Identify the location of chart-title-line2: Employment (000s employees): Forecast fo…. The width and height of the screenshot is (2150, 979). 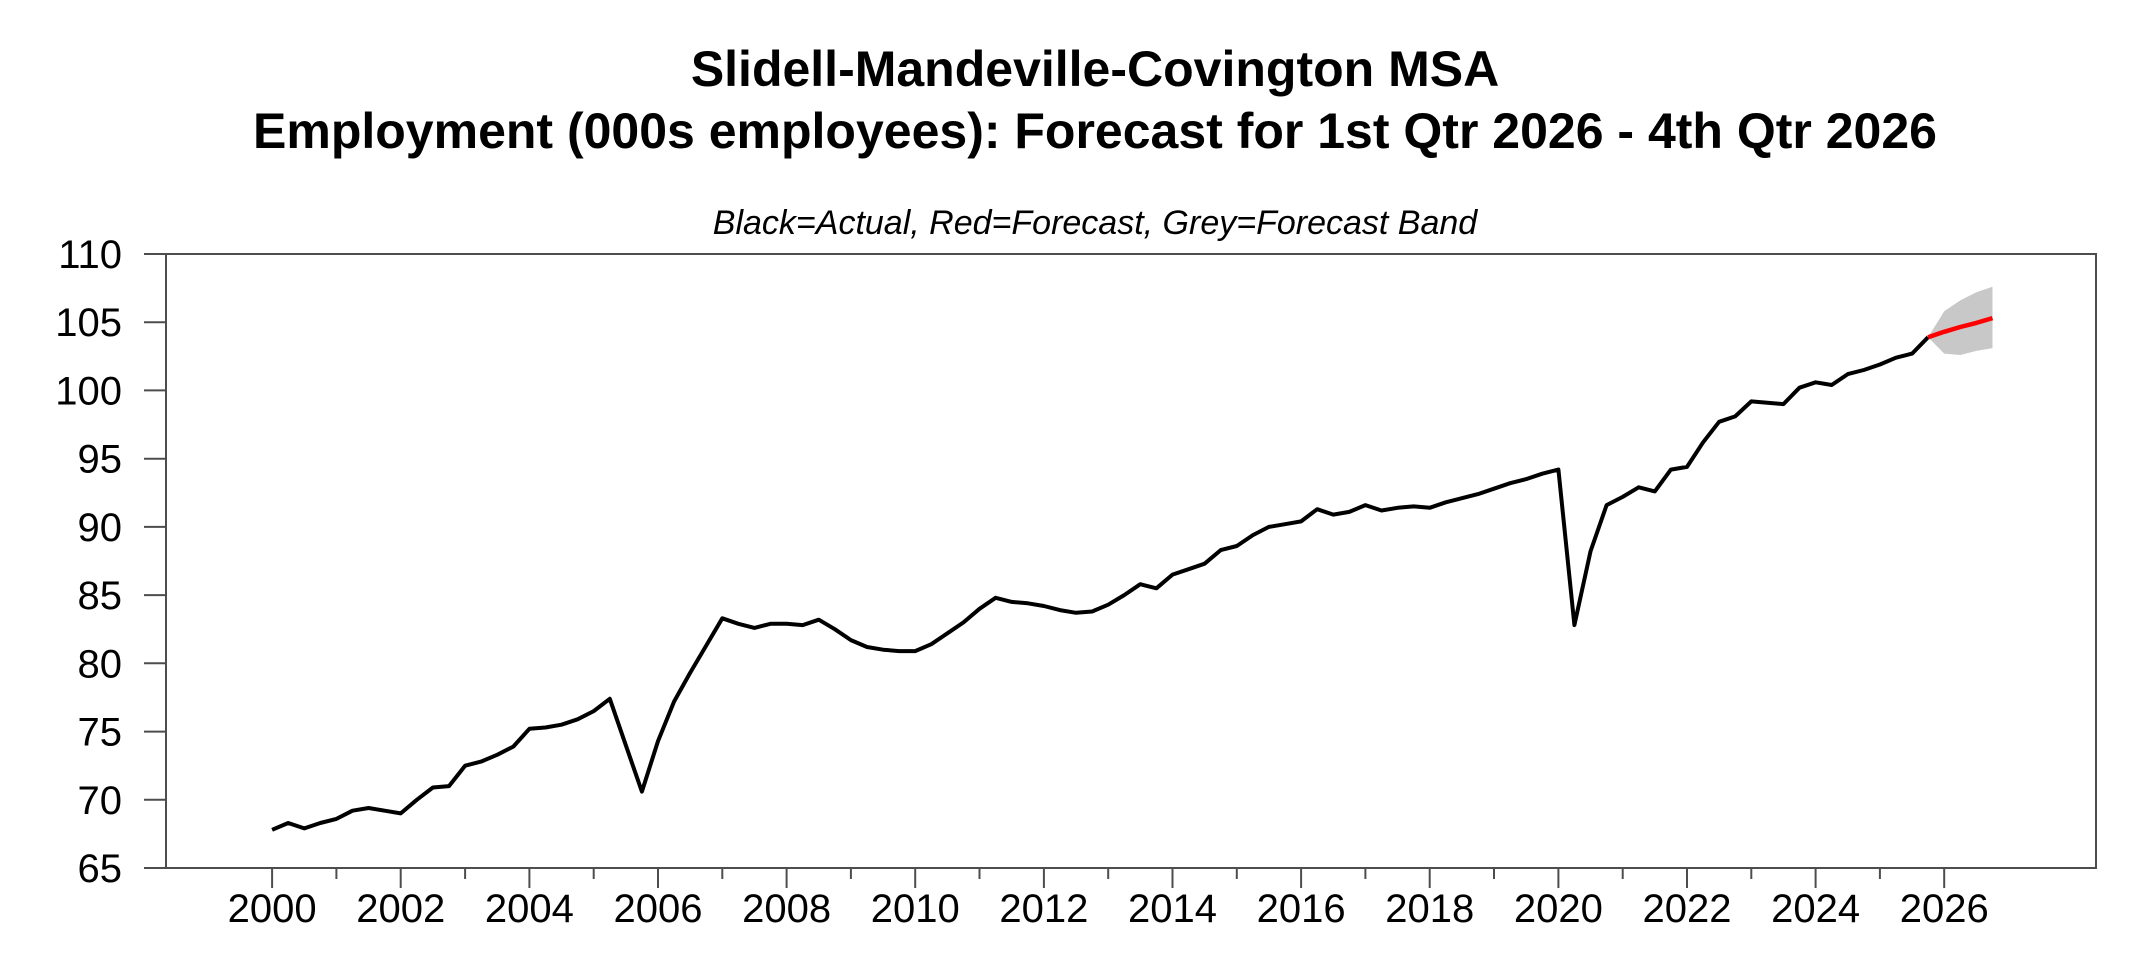
(1095, 131).